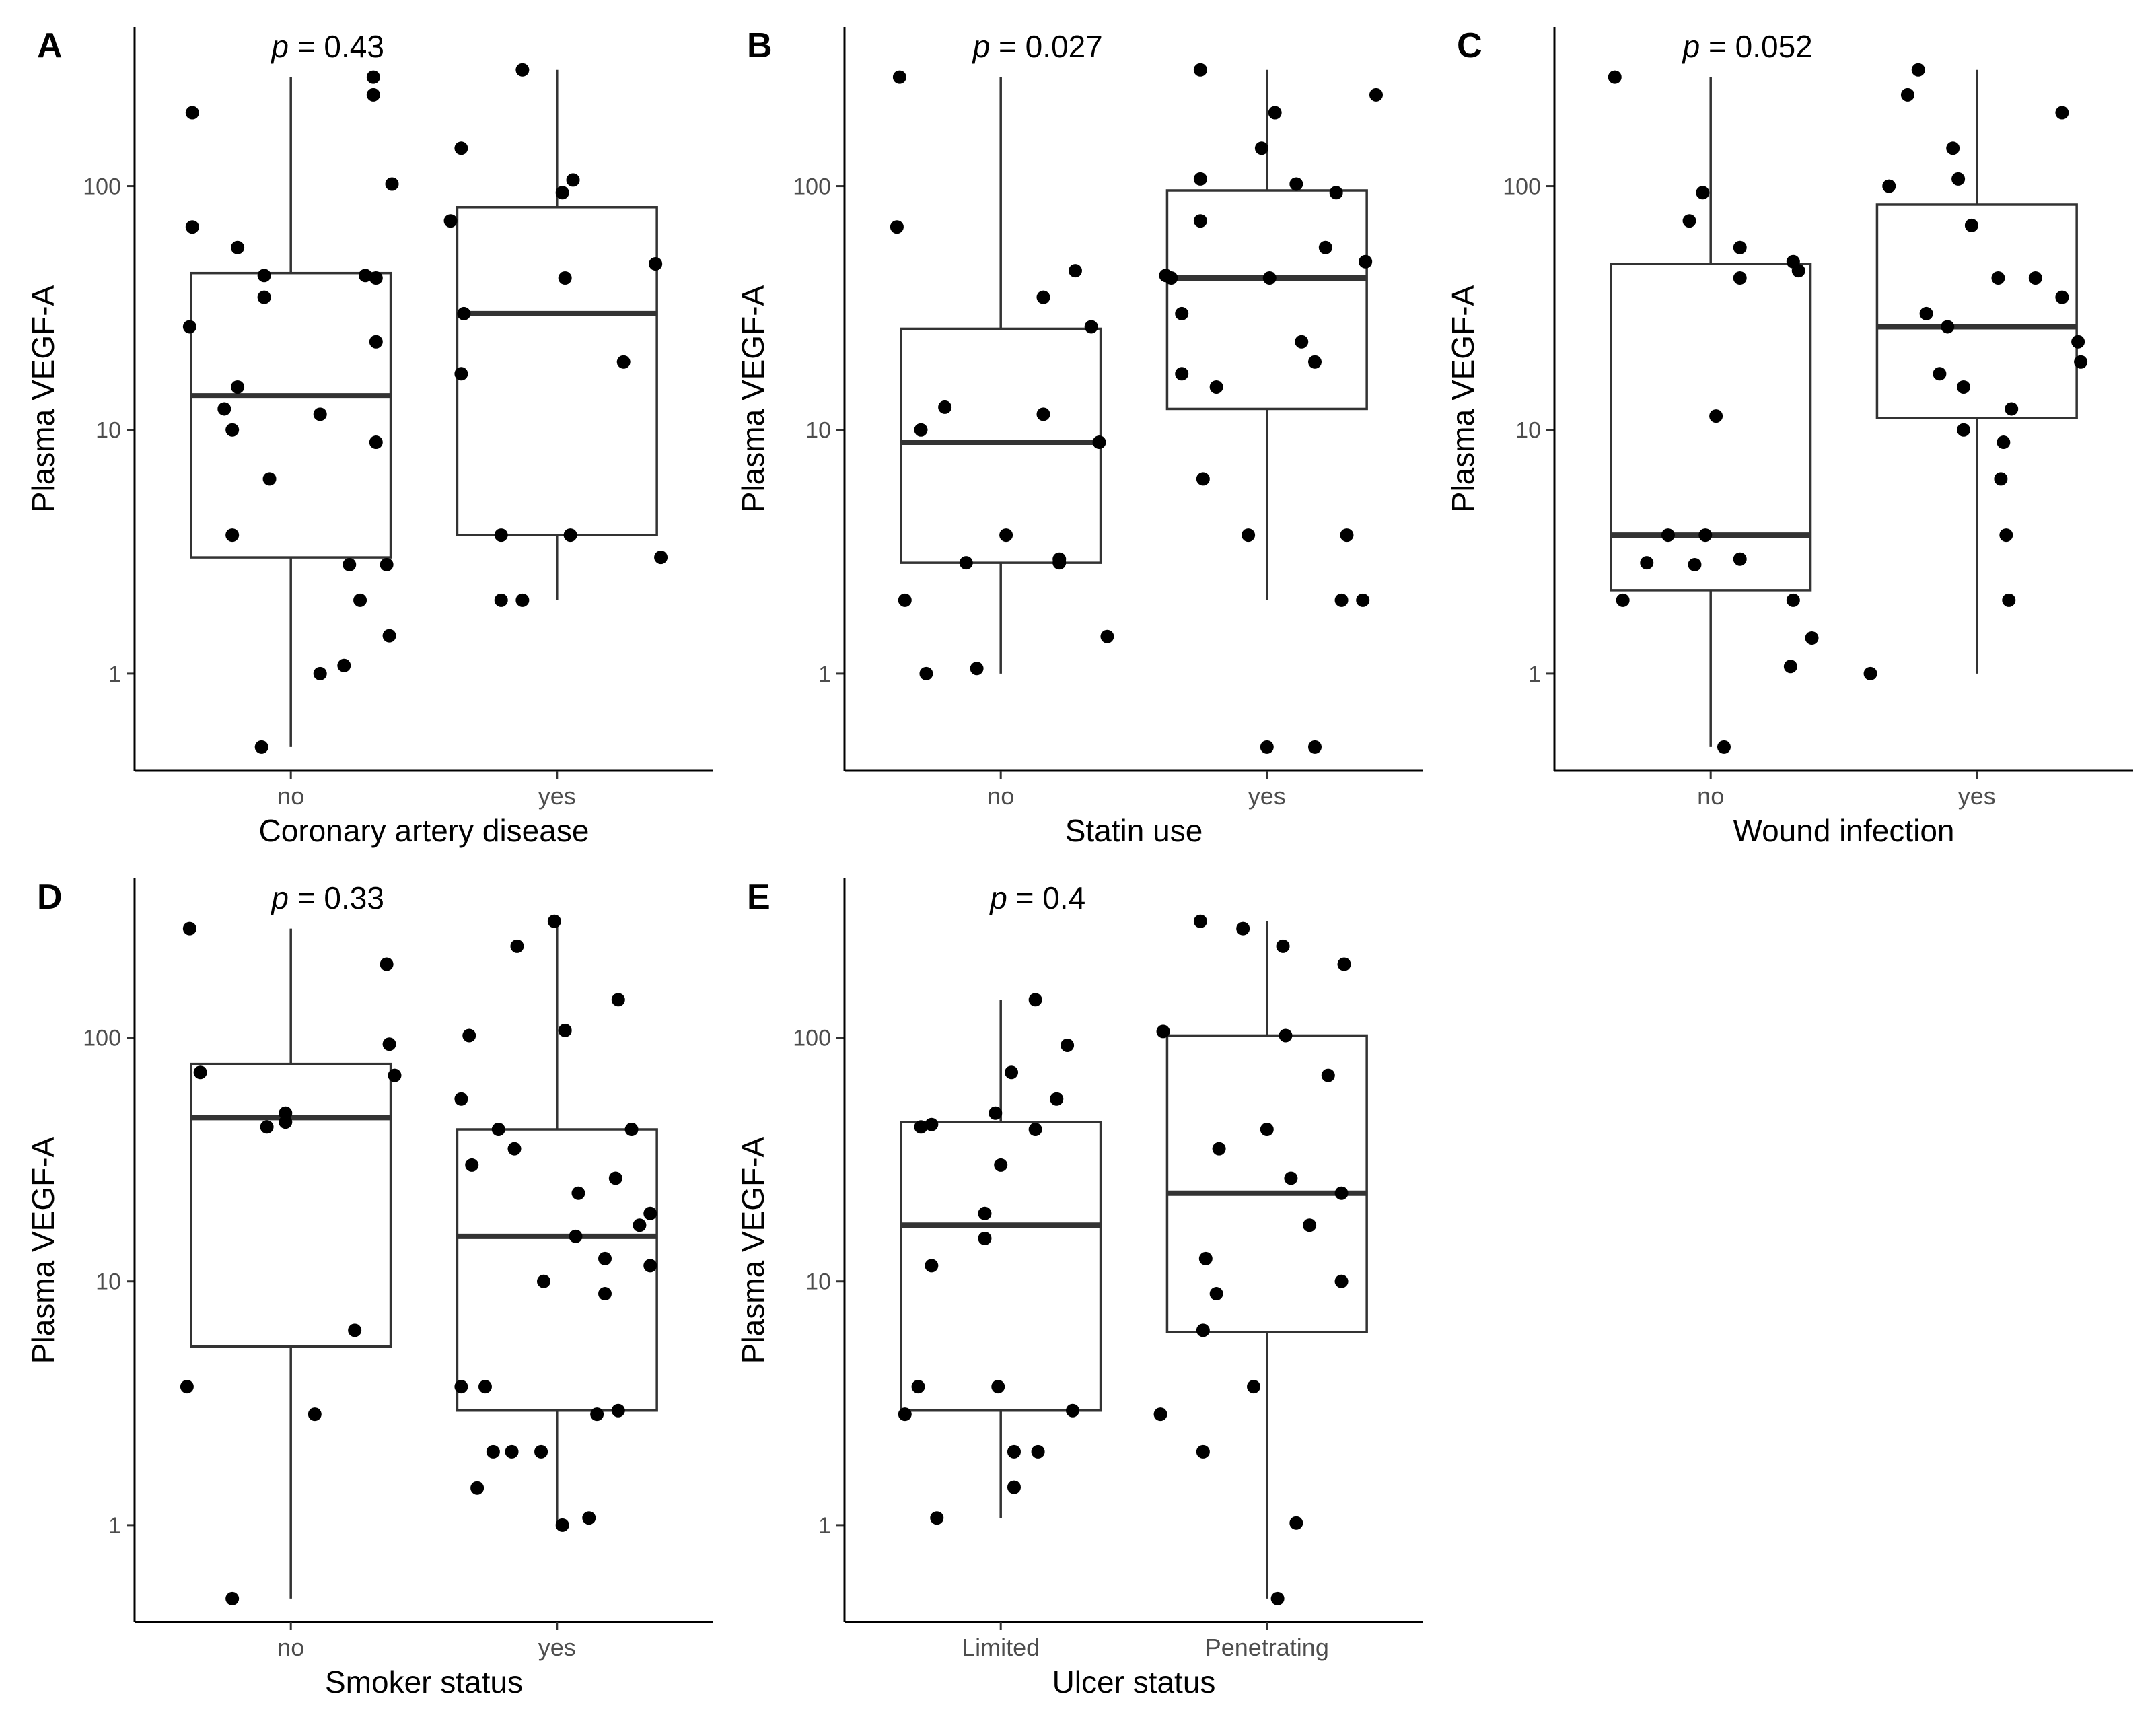 This screenshot has height=1713, width=2156. I want to click on panel-label: B, so click(759, 45).